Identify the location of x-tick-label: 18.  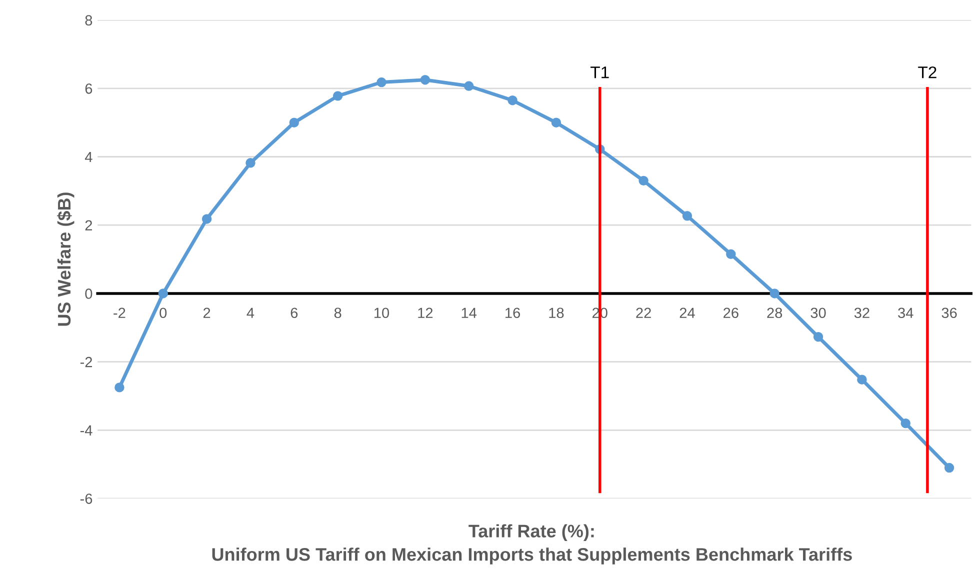
(556, 313).